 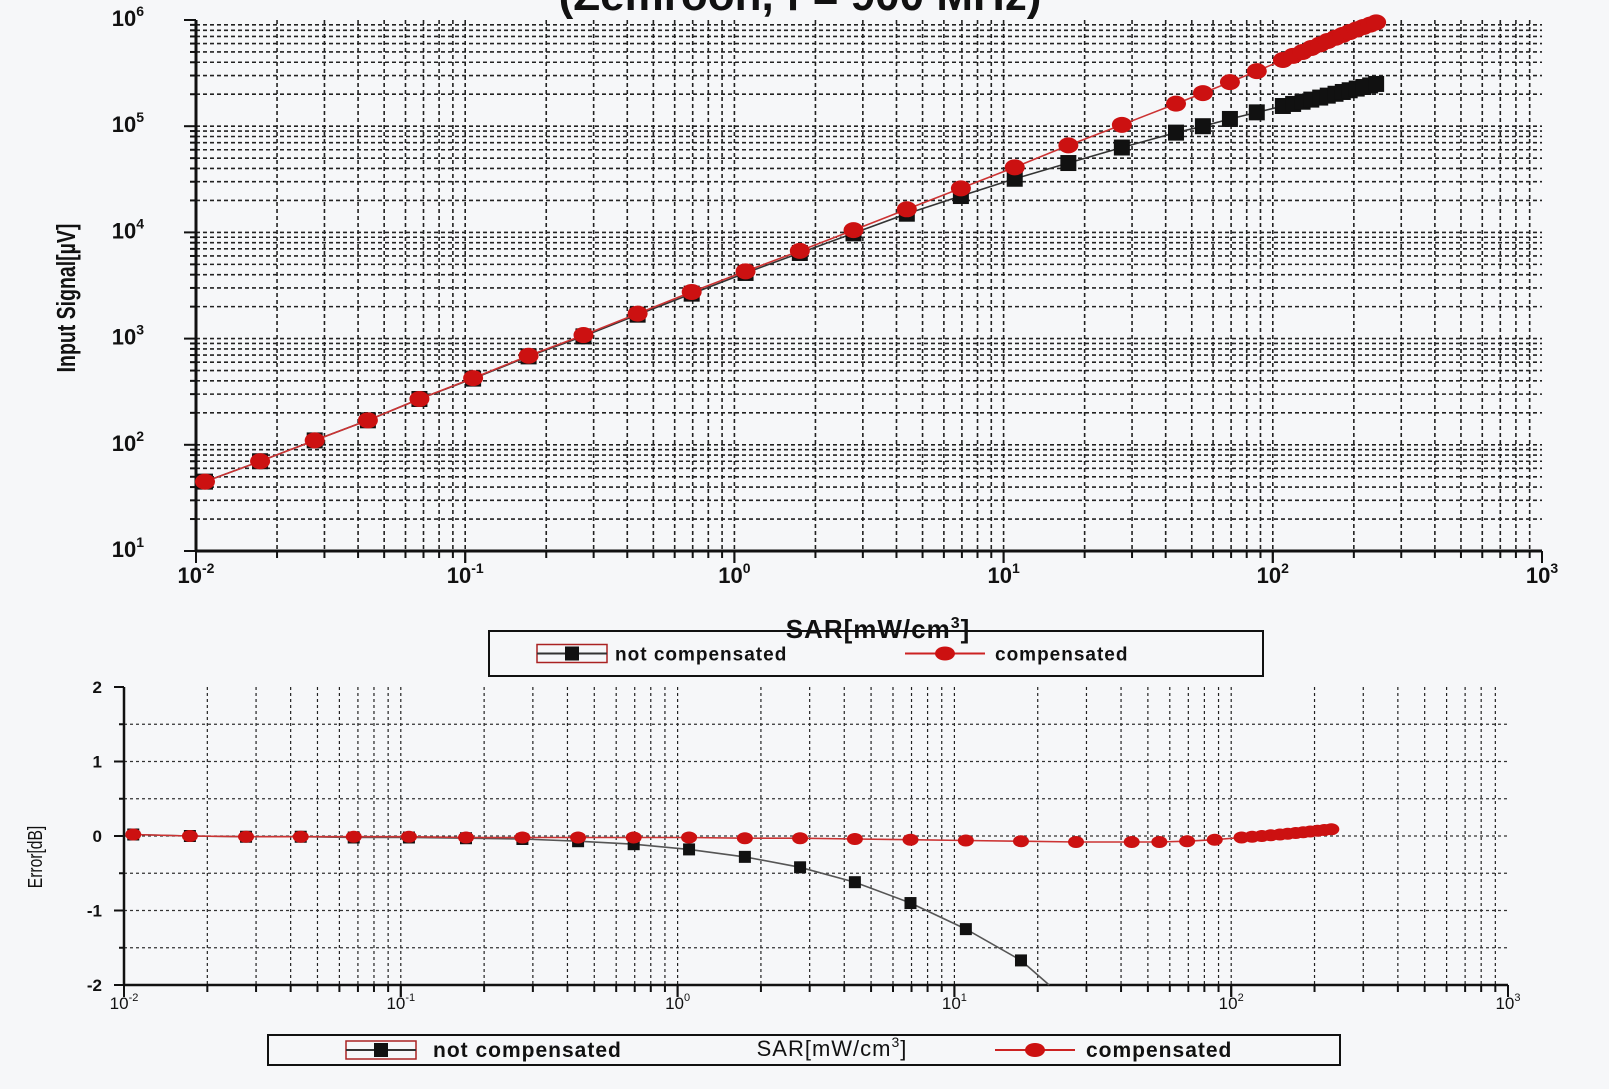 What do you see at coordinates (804, 1050) in the screenshot?
I see `bot-legend-box` at bounding box center [804, 1050].